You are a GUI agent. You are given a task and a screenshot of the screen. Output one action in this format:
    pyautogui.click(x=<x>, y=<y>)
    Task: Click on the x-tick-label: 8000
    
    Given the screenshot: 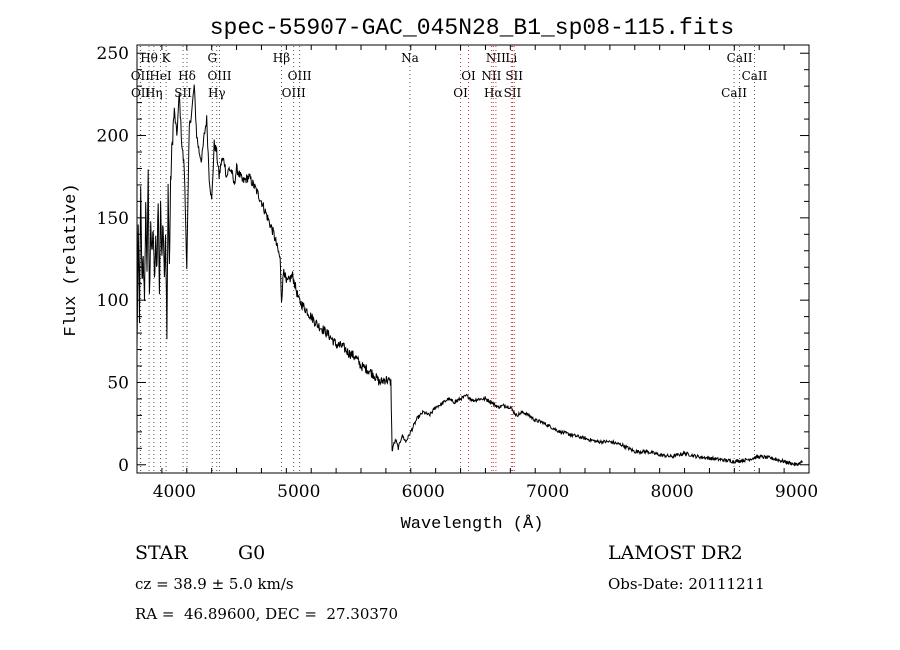 What is the action you would take?
    pyautogui.click(x=671, y=492)
    